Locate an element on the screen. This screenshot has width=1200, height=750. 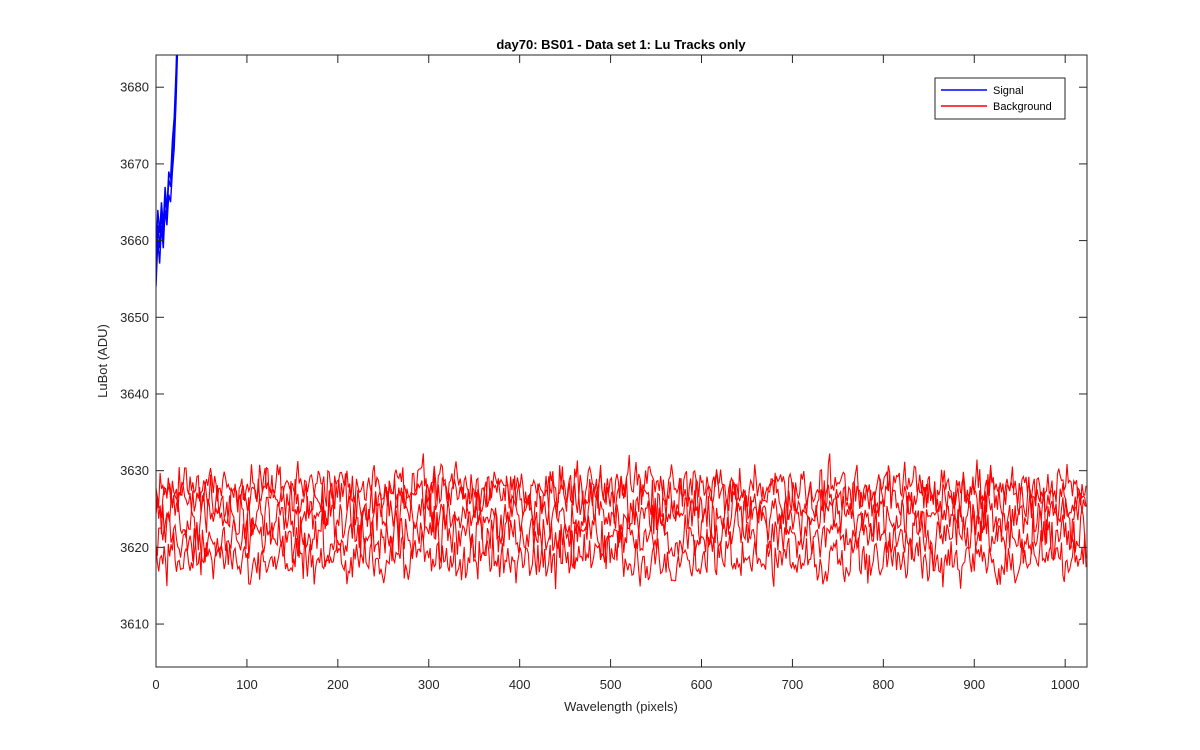
legend-signal-label: Signal is located at coordinates (1008, 91).